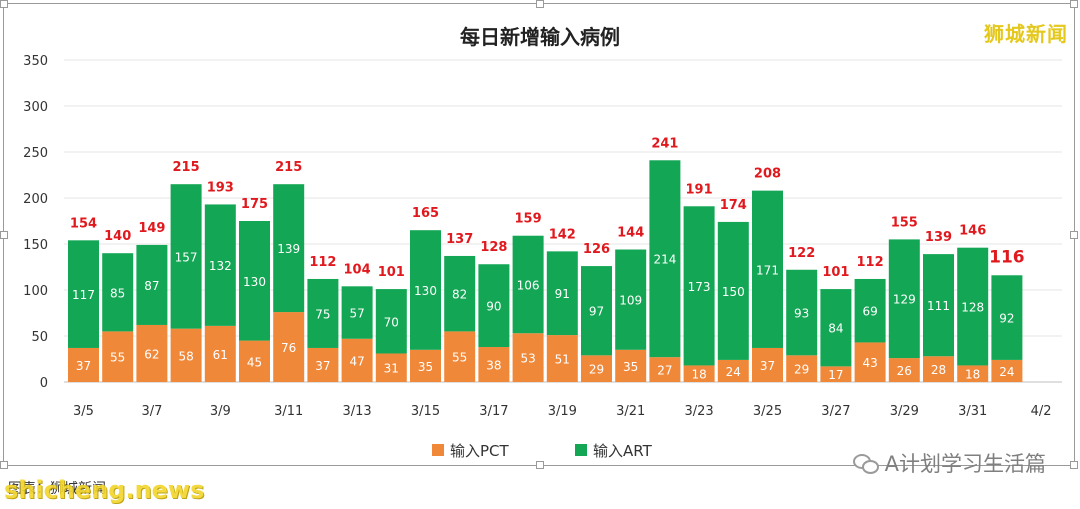 The image size is (1080, 509). I want to click on x-tick-label: 3/31, so click(972, 411).